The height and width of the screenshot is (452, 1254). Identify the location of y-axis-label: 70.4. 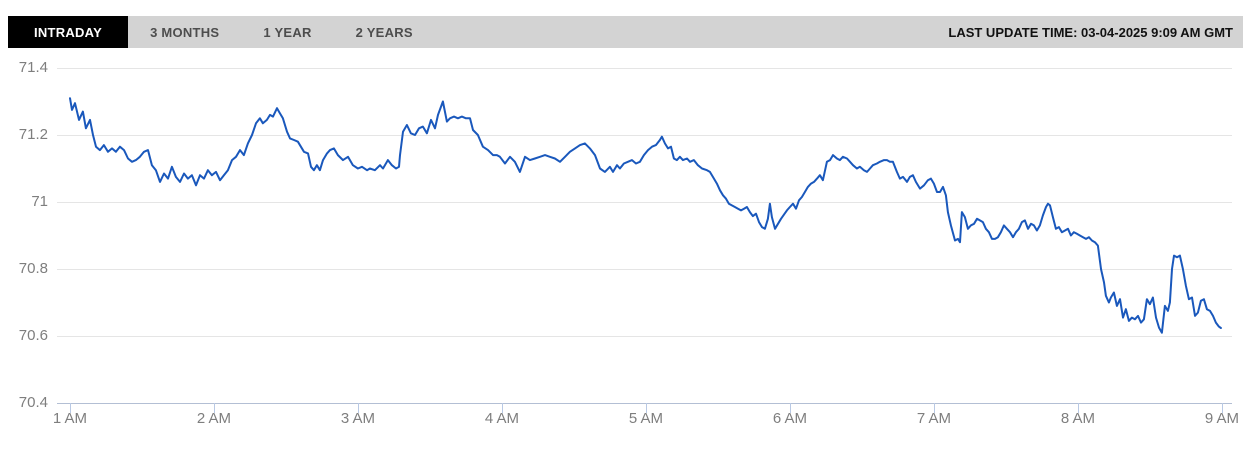
(33, 402).